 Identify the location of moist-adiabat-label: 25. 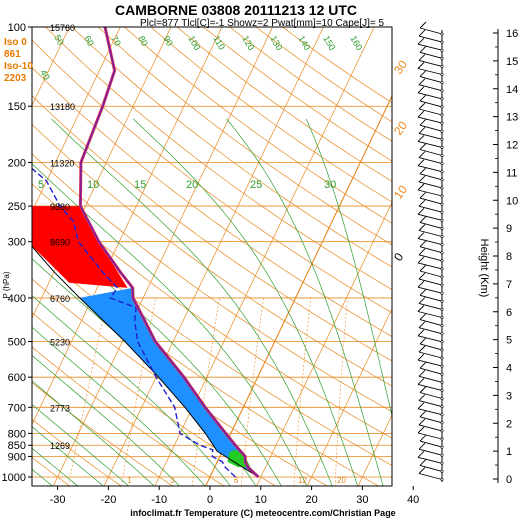
(256, 185).